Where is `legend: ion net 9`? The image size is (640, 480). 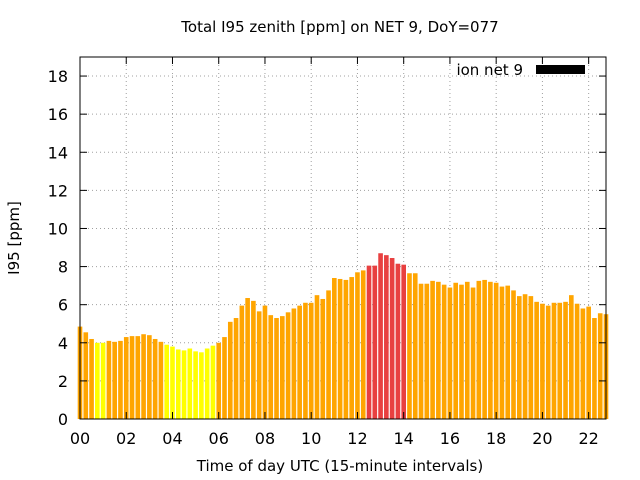
legend: ion net 9 is located at coordinates (520, 70).